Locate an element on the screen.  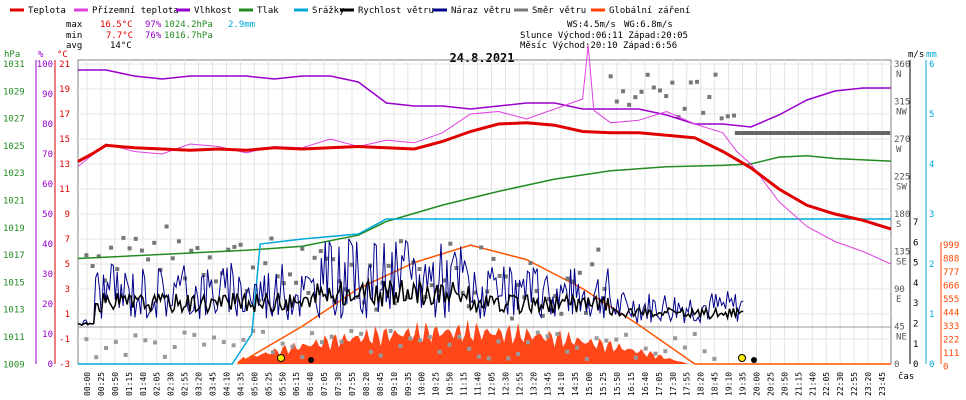
stats-max-press: 1024.2hPa is located at coordinates (188, 25).